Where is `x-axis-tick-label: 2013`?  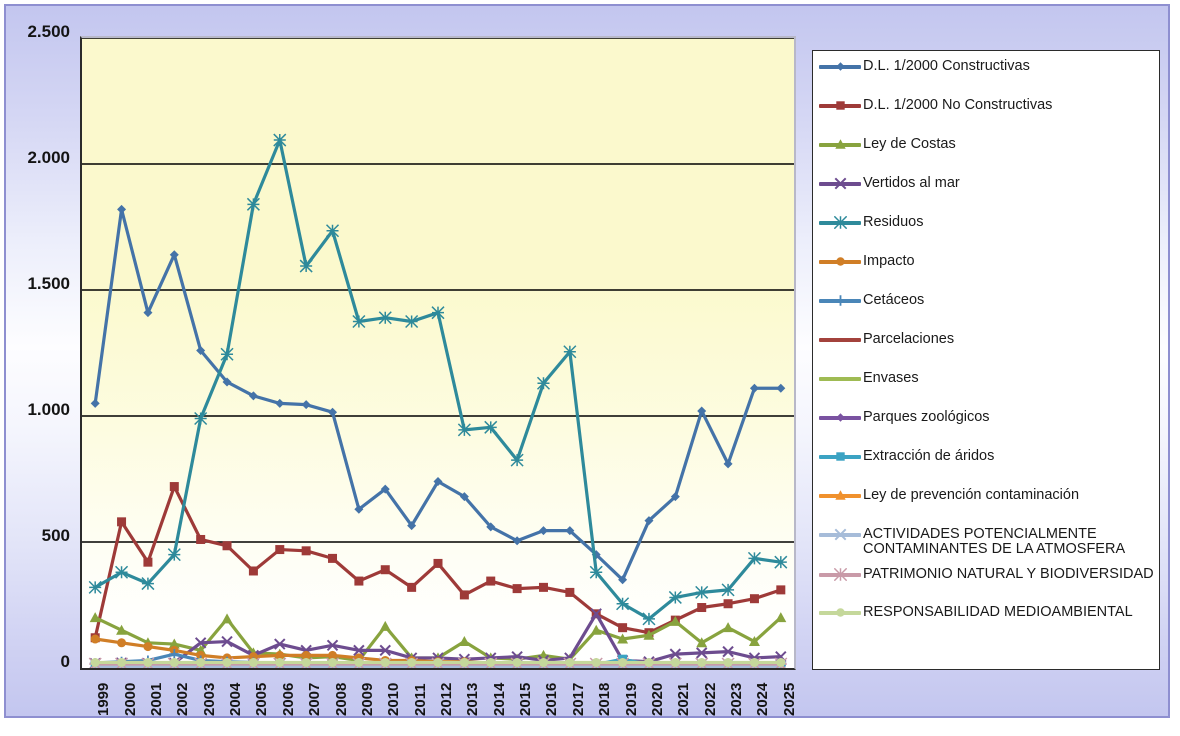 x-axis-tick-label: 2013 is located at coordinates (473, 699).